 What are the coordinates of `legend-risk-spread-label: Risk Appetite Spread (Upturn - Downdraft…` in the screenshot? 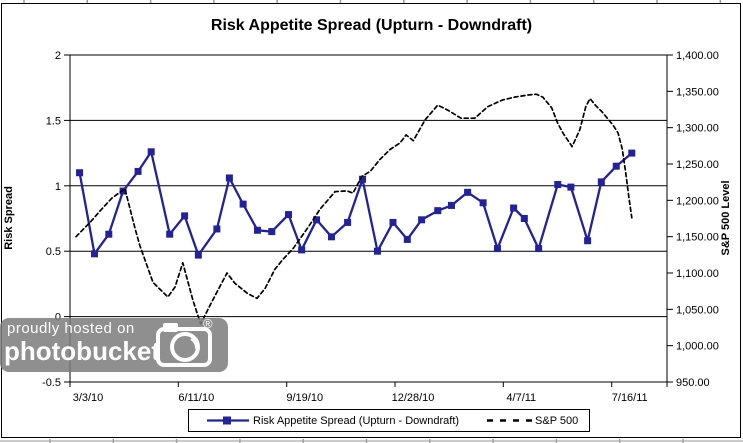 It's located at (356, 420).